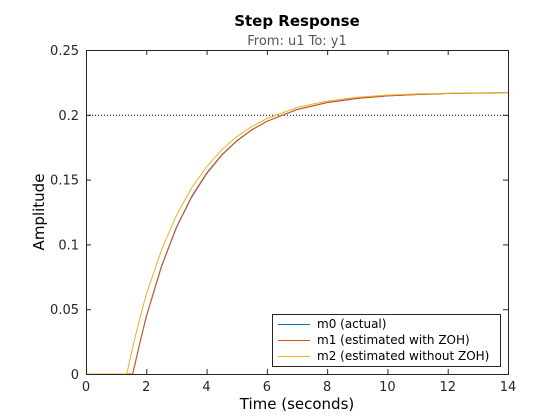 This screenshot has width=560, height=420. I want to click on x-tick-label: 8, so click(327, 387).